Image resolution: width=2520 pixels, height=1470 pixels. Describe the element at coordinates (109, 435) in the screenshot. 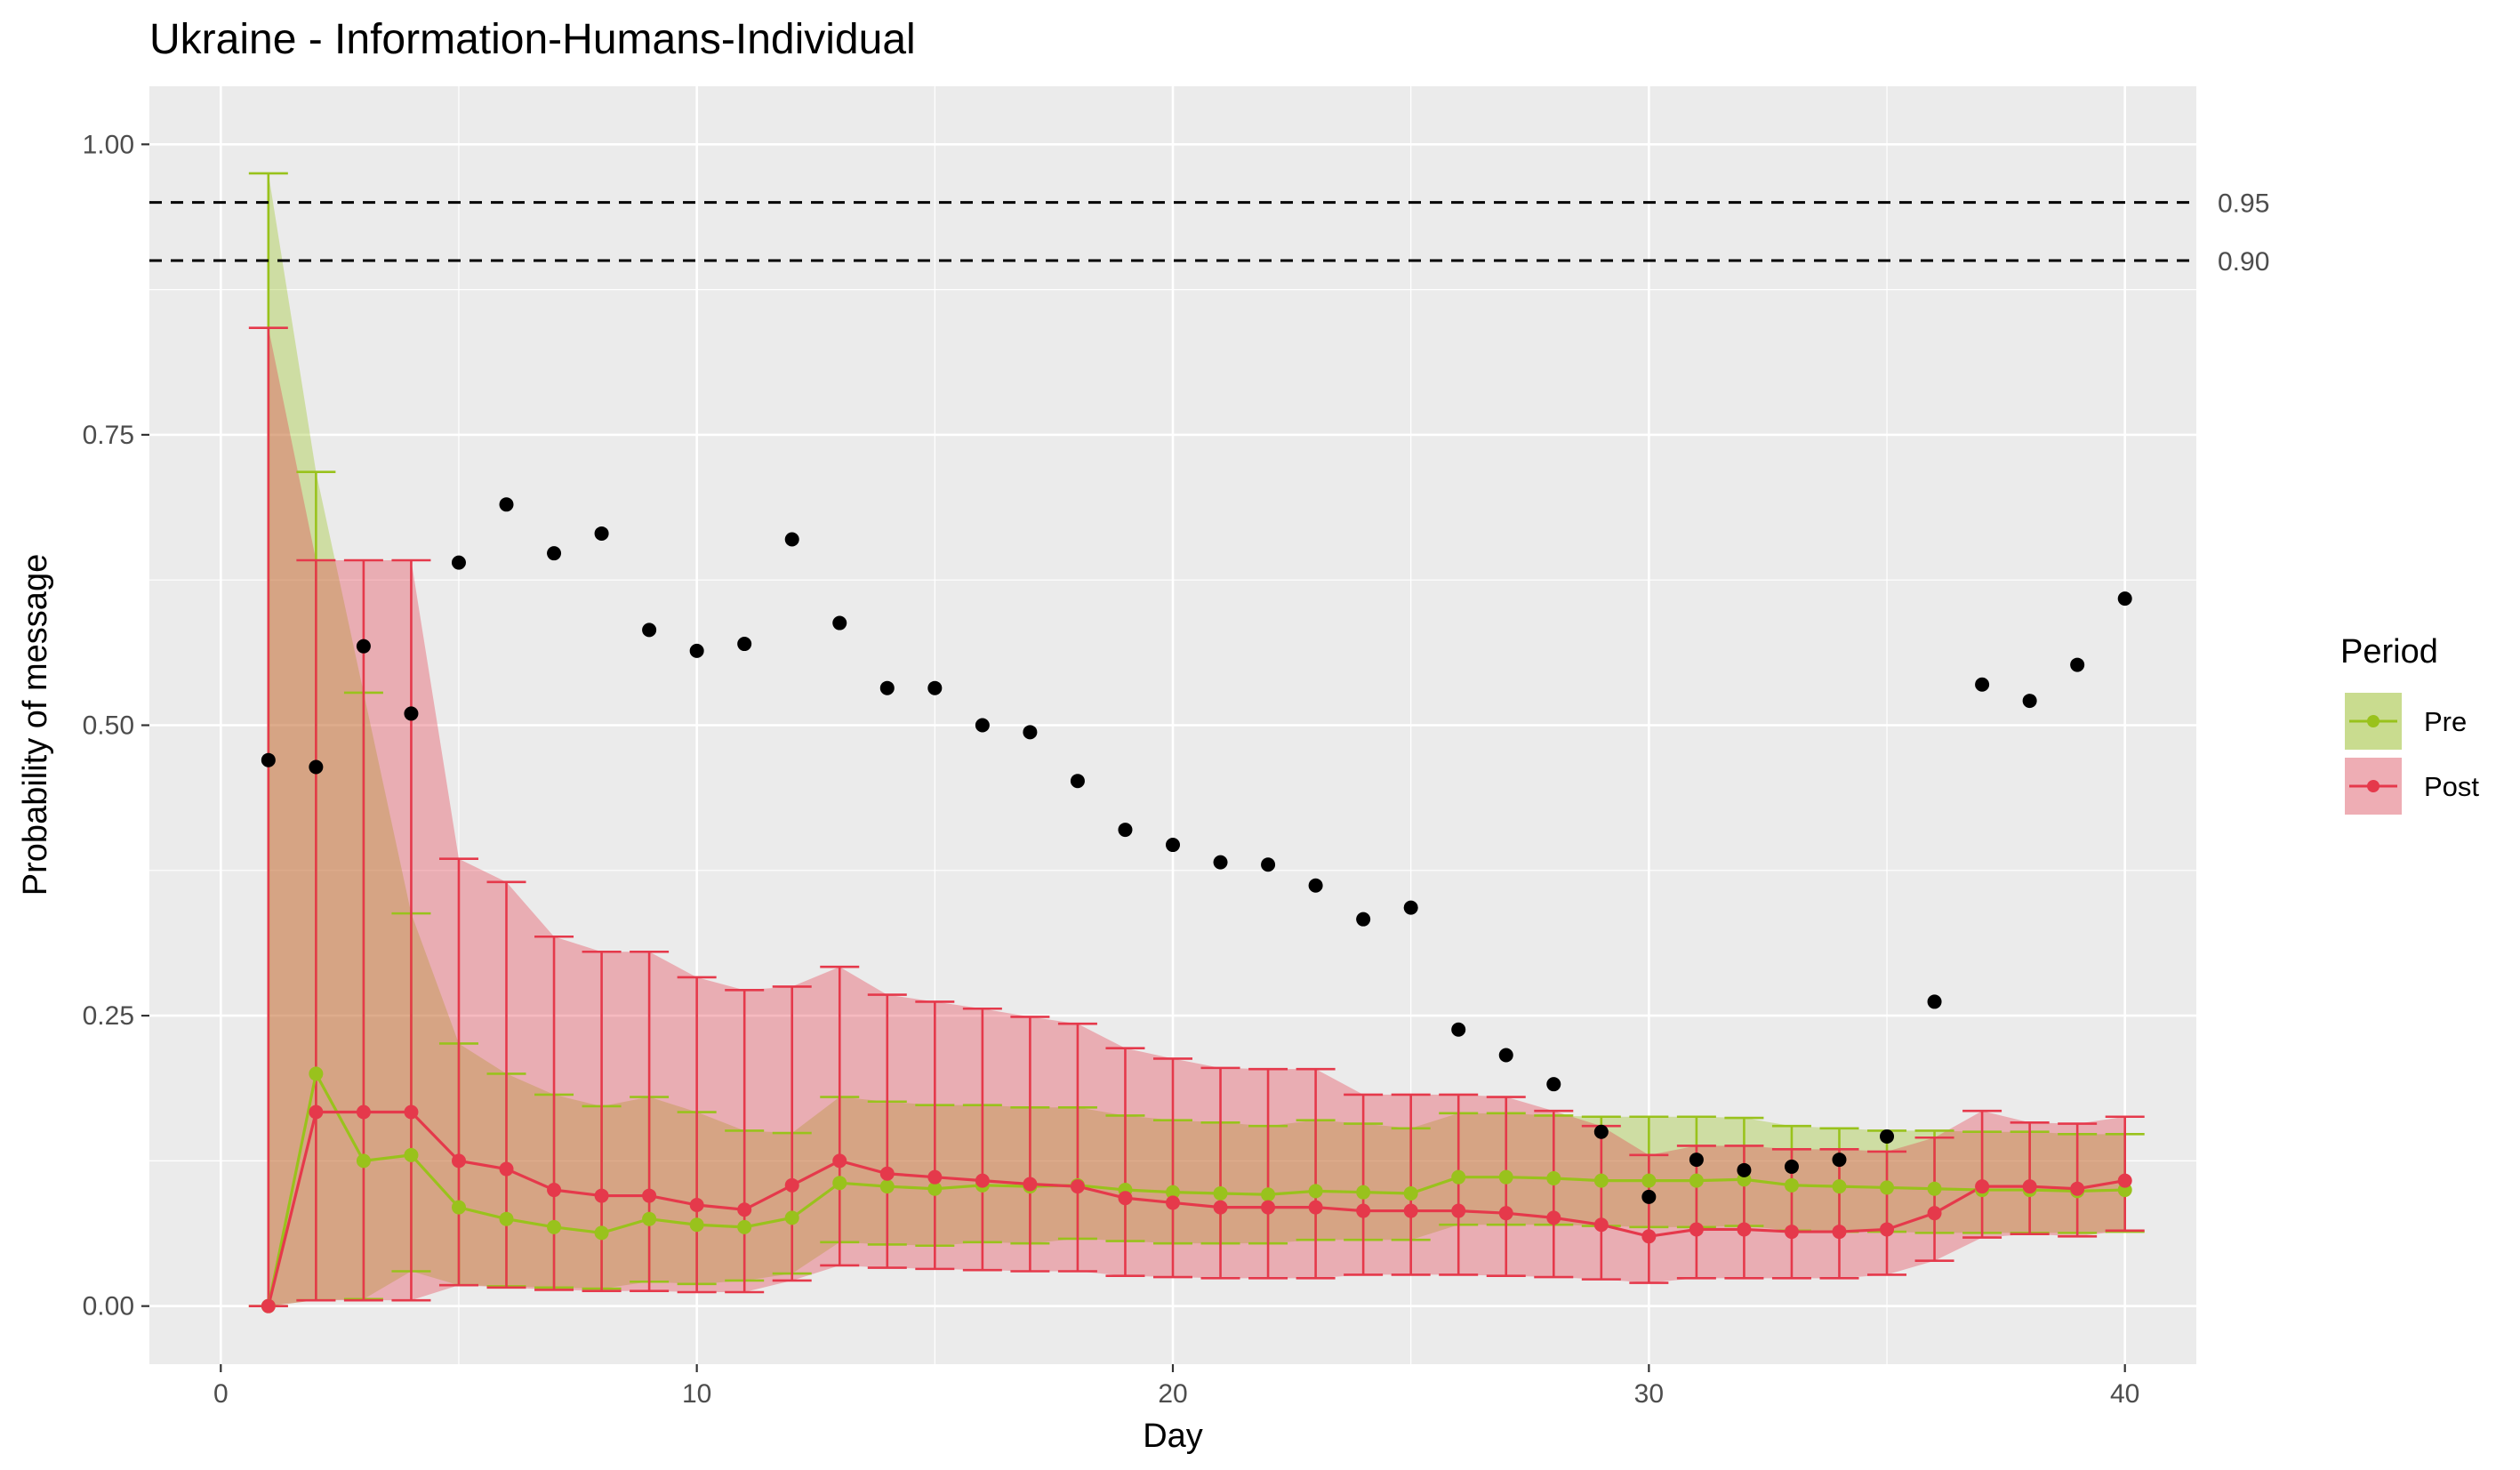

I see `y-tick-label: 0.75` at that location.